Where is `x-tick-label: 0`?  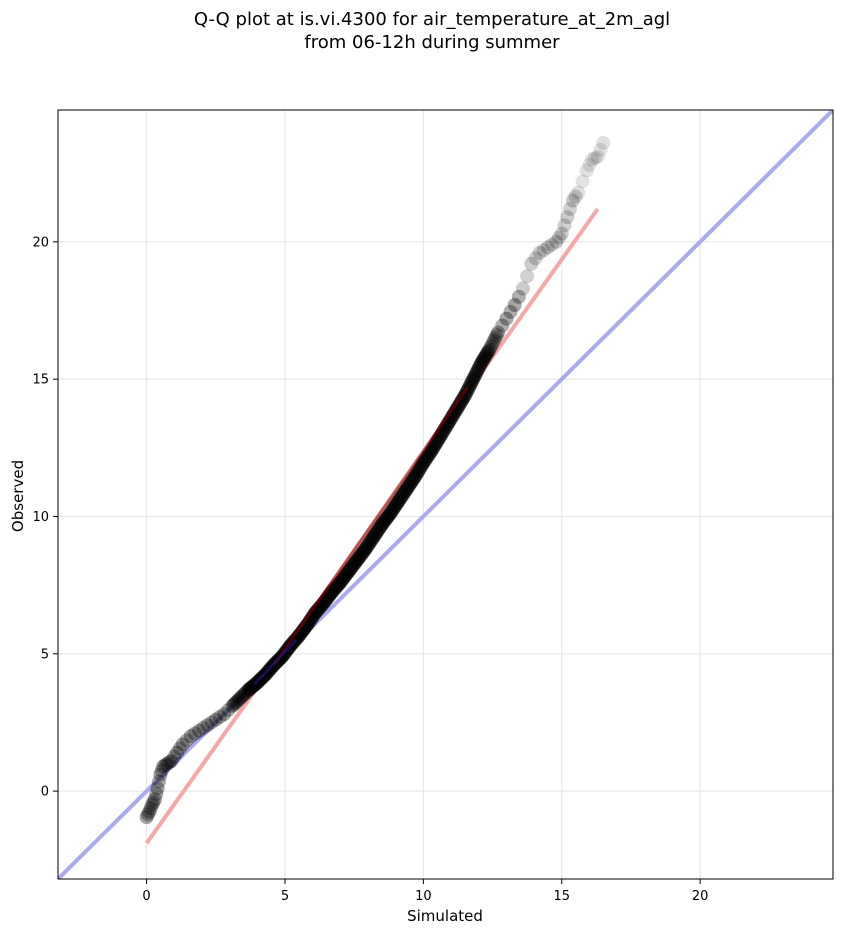
x-tick-label: 0 is located at coordinates (146, 896).